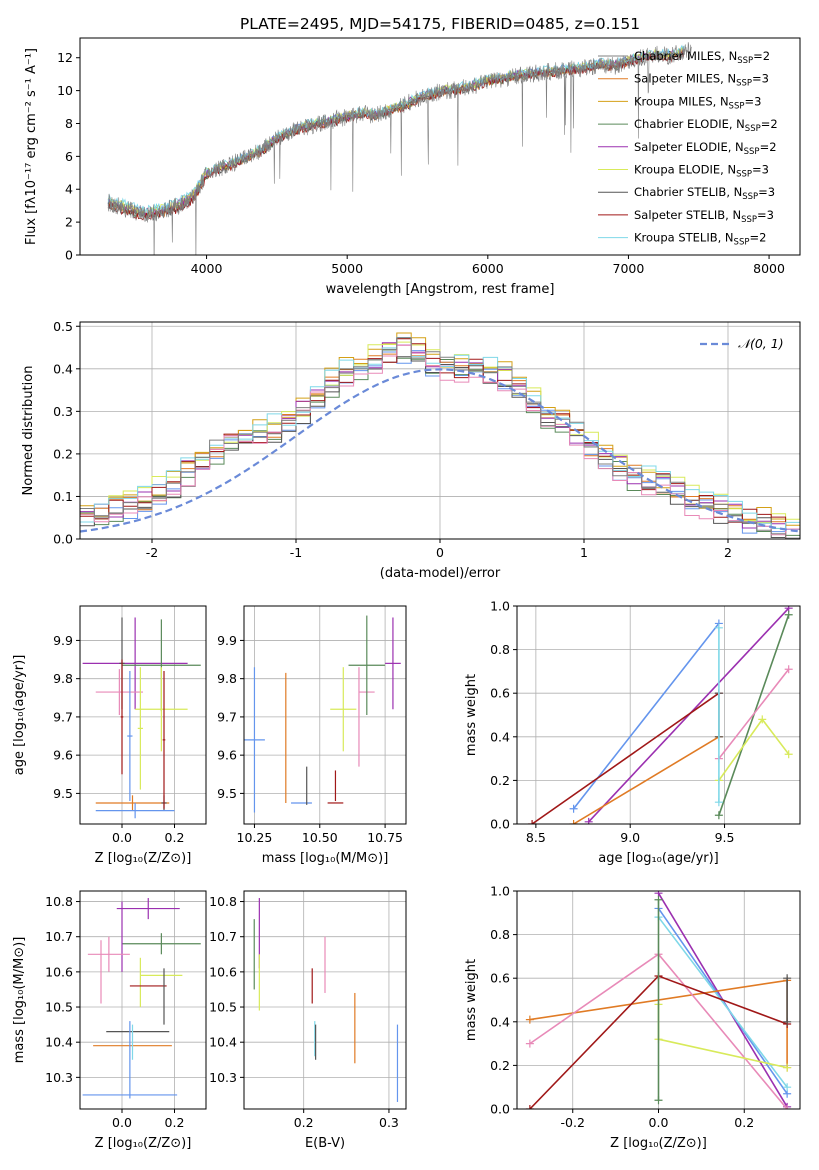 Image resolution: width=819 pixels, height=1170 pixels. Describe the element at coordinates (223, 901) in the screenshot. I see `y-tick-label: 10.8` at that location.